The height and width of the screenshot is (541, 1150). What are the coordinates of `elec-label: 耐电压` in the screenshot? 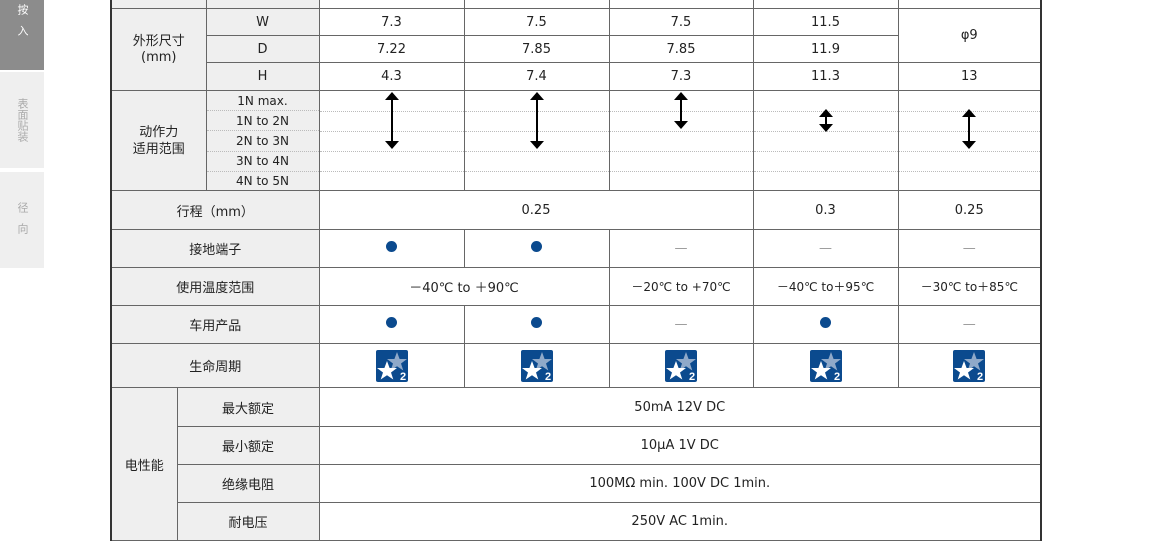 It's located at (248, 521).